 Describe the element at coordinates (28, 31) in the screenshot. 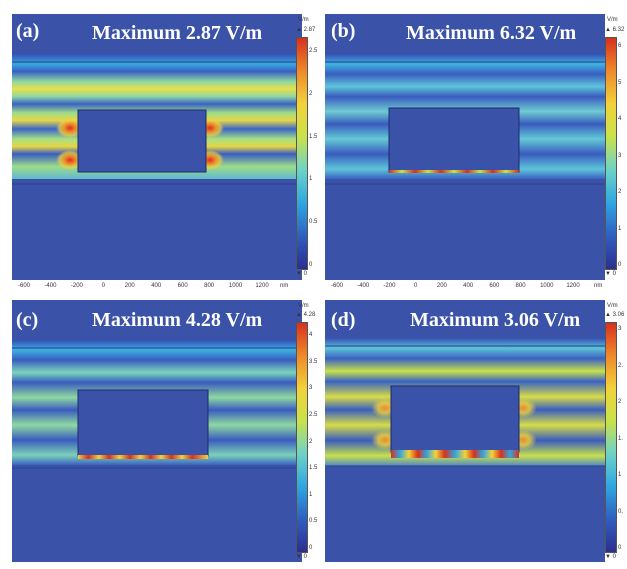

I see `panel-label: (a)` at that location.